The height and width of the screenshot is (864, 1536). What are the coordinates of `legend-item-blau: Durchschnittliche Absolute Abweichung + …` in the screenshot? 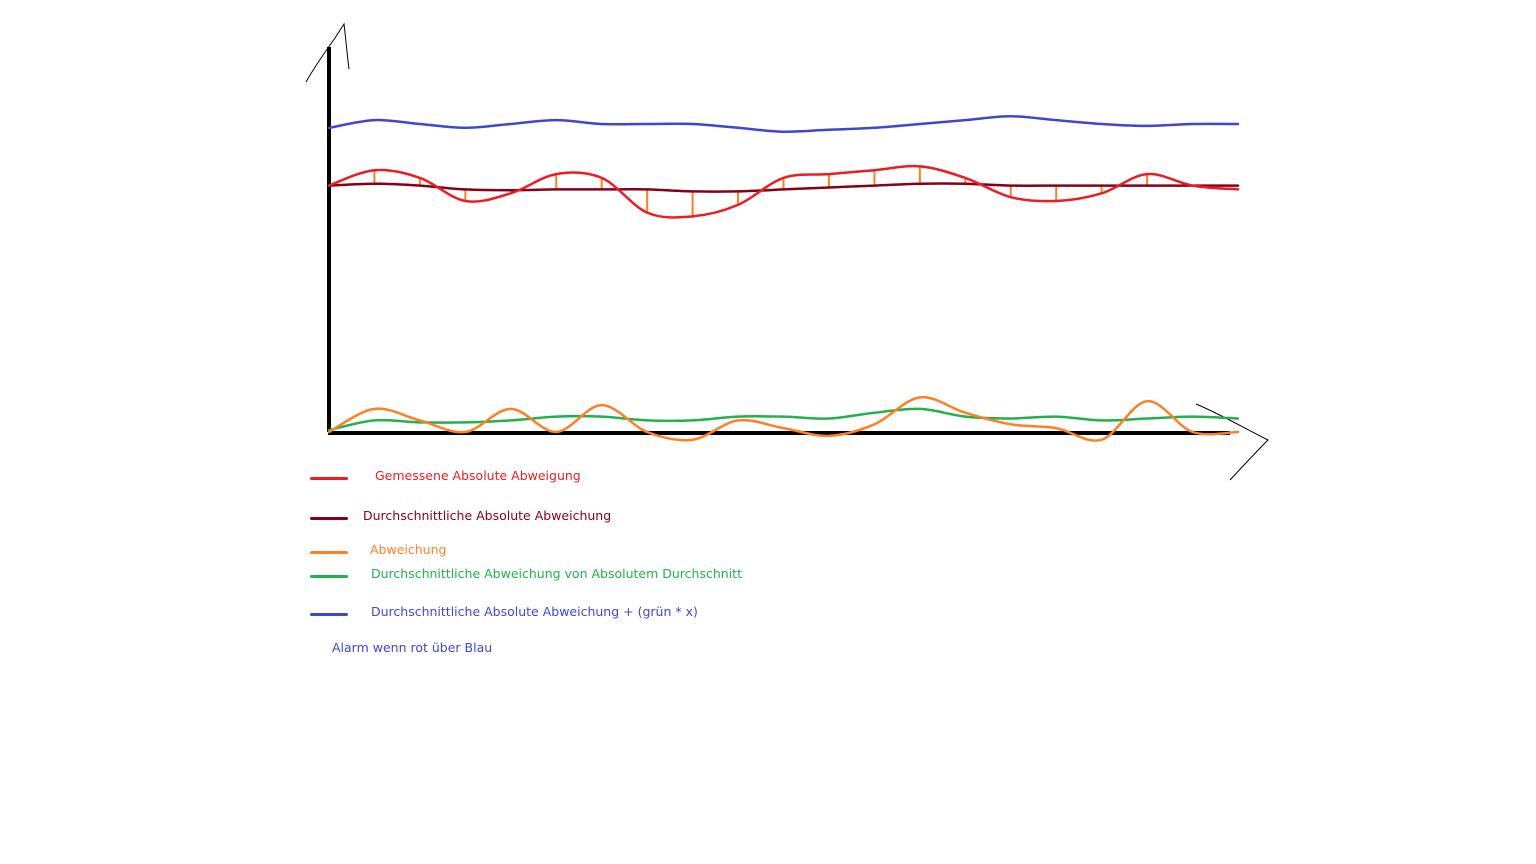 It's located at (610, 614).